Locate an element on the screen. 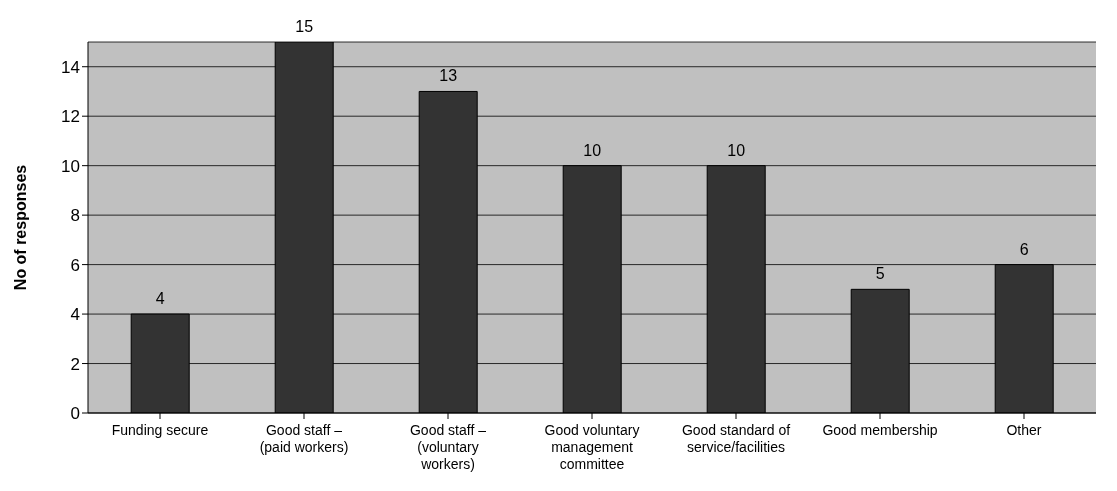 The image size is (1117, 491). x-tick-label: Good standard of service/facilities is located at coordinates (736, 438).